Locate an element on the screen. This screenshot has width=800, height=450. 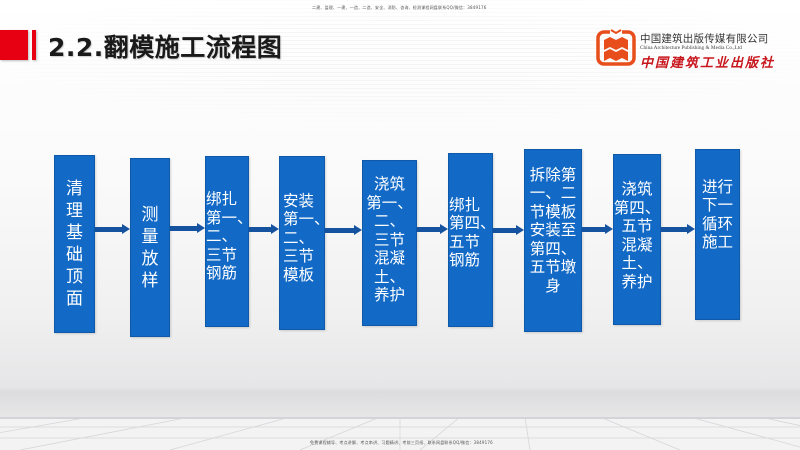
flow-step-label: 浇筑 第四、 五节 混凝 土、 养护 is located at coordinates (637, 235).